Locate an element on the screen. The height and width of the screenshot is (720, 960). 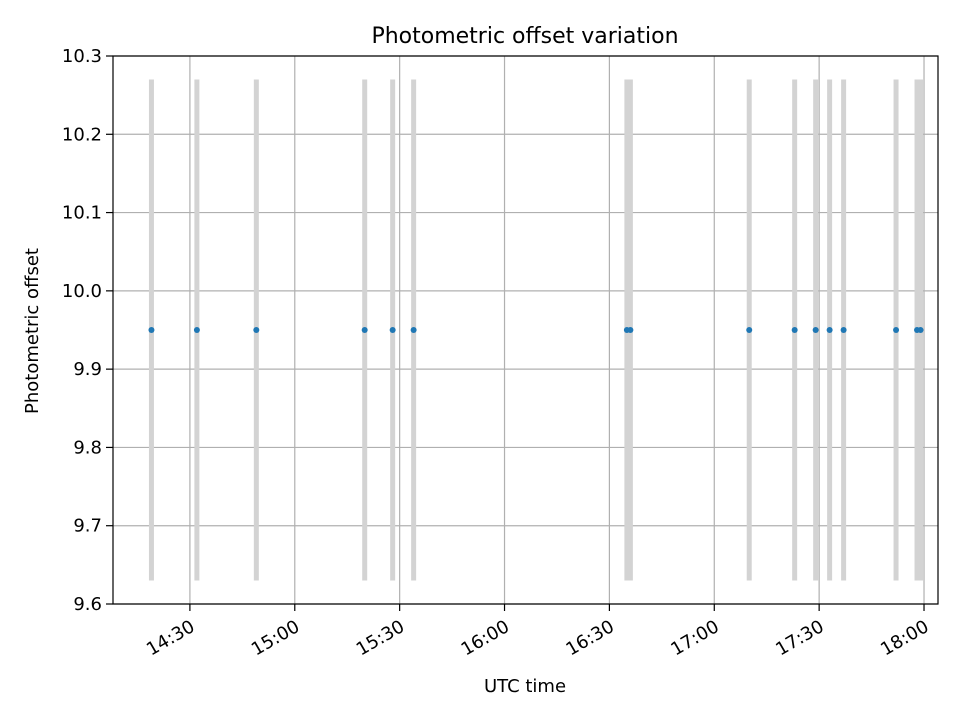
y-axis-label: Photometric offset is located at coordinates (32, 331).